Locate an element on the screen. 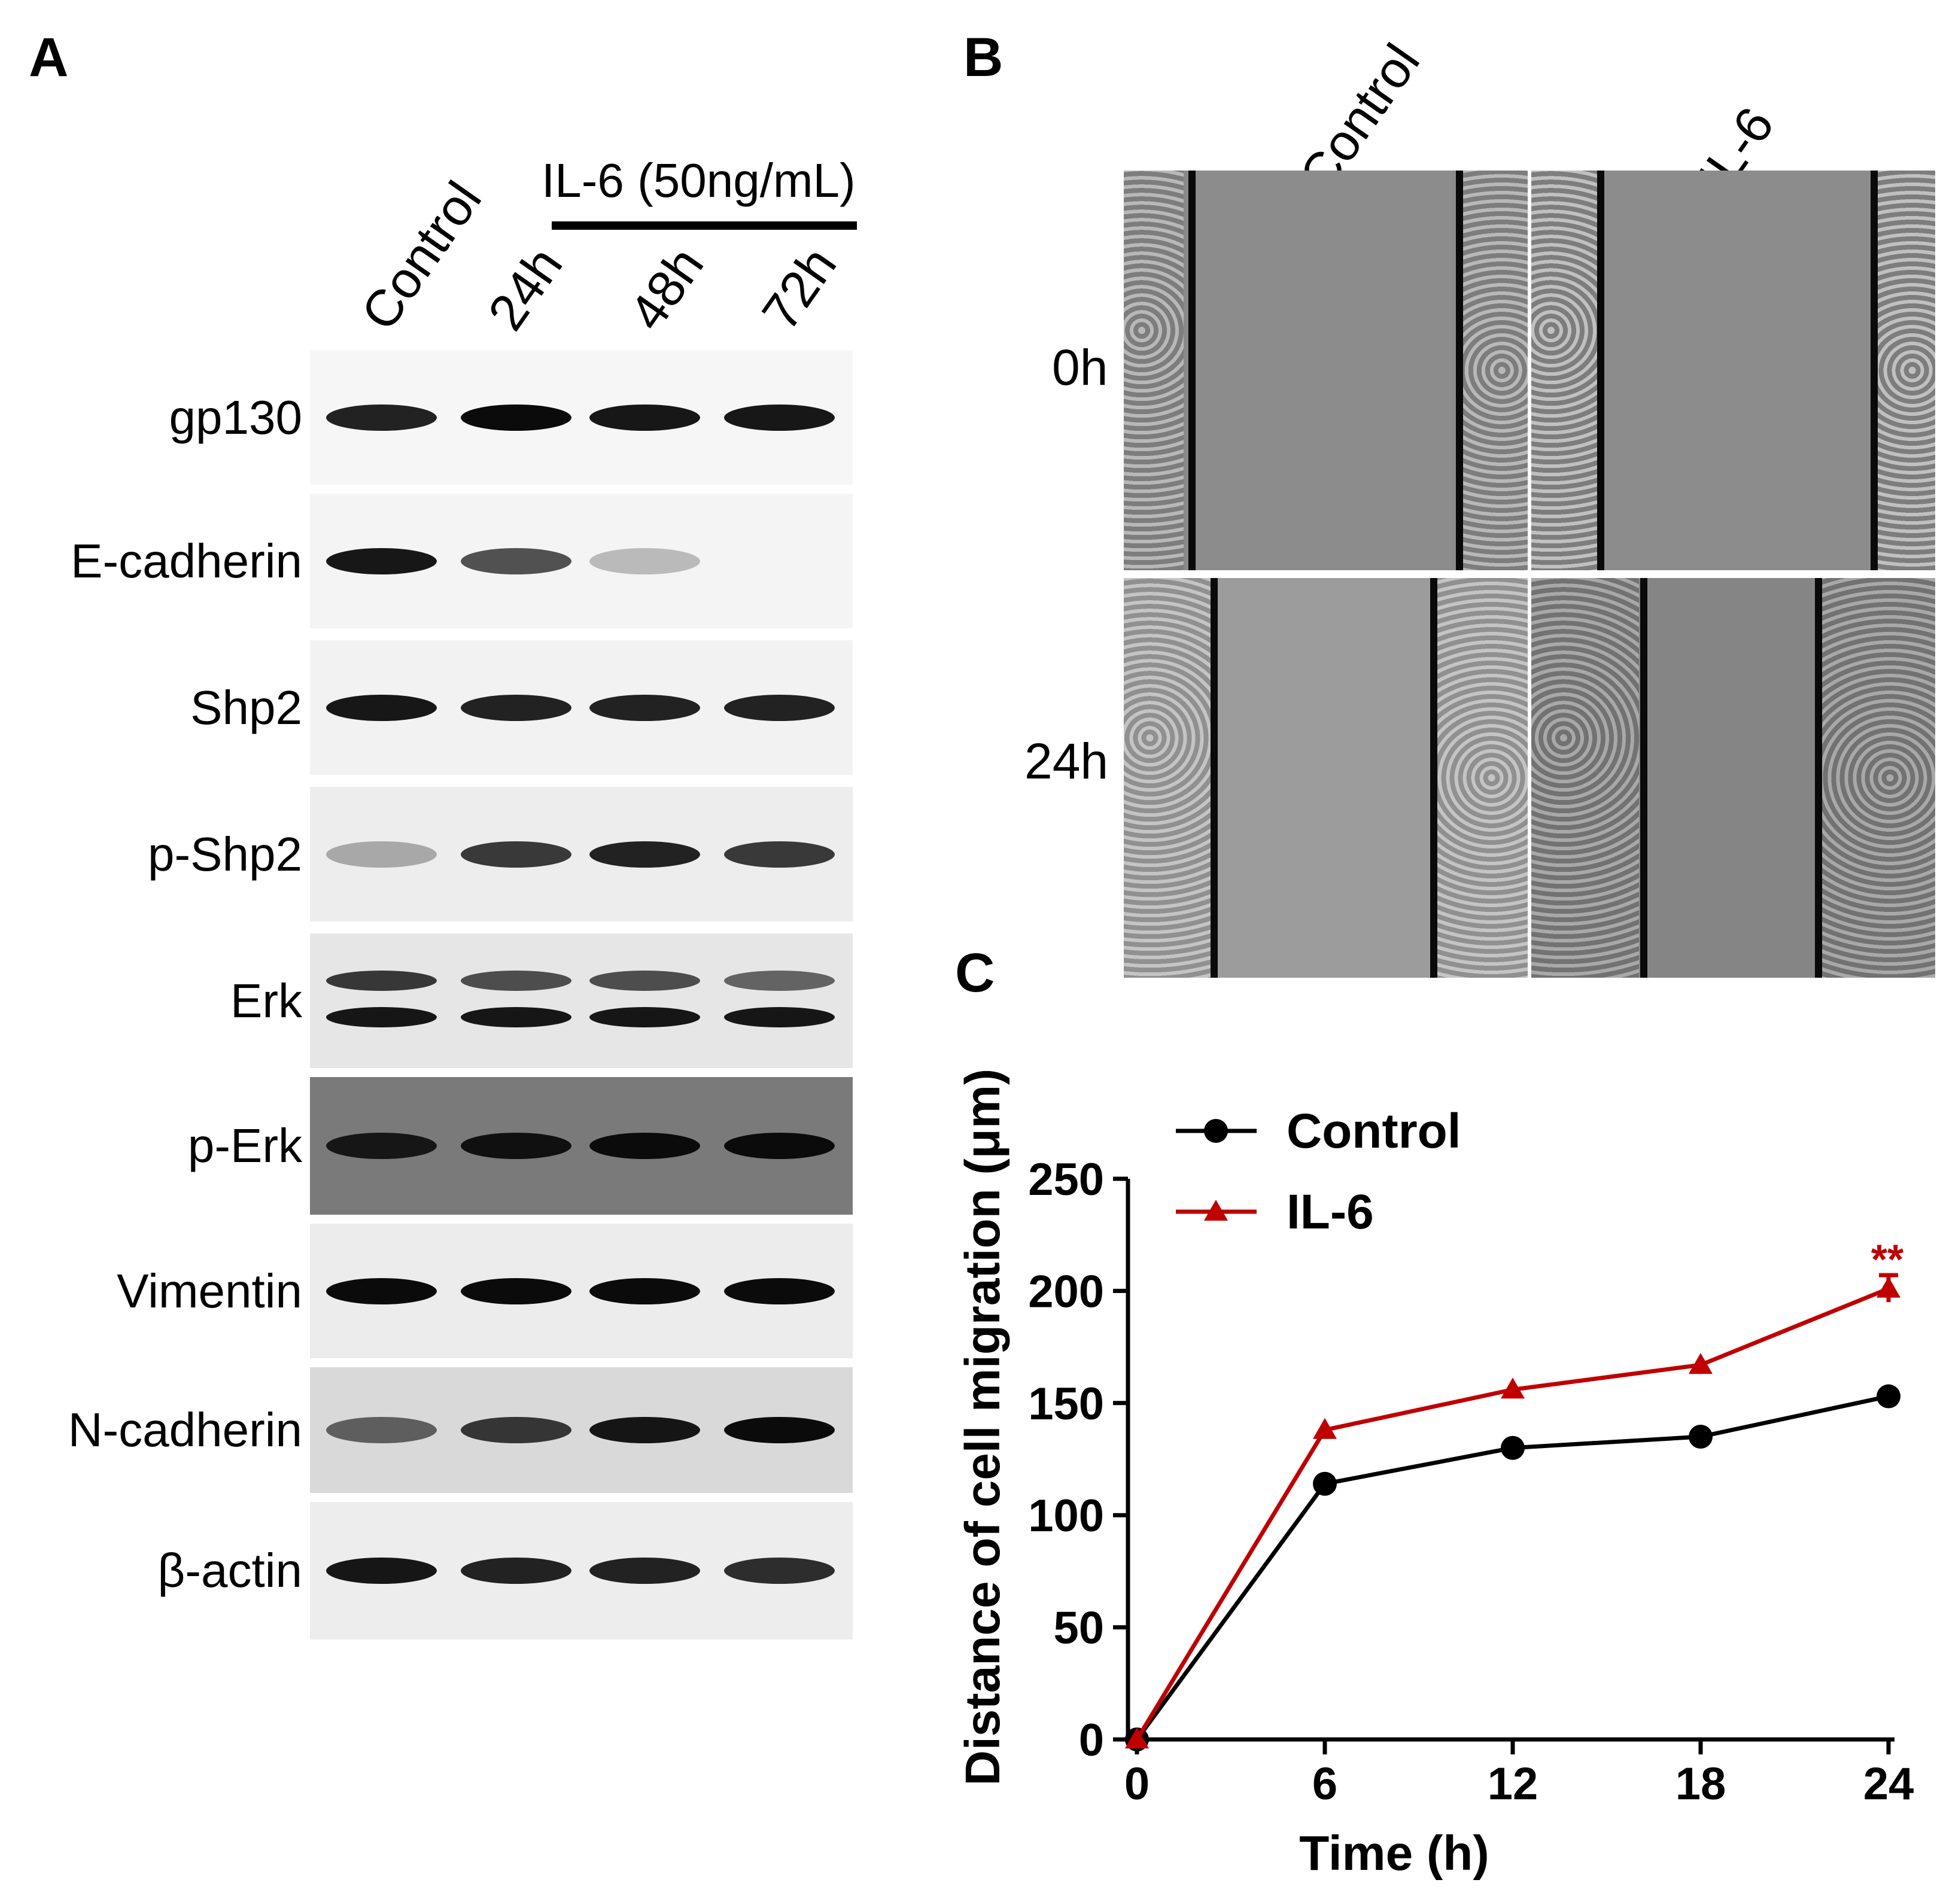  lane-label-control: Control is located at coordinates (421, 256).